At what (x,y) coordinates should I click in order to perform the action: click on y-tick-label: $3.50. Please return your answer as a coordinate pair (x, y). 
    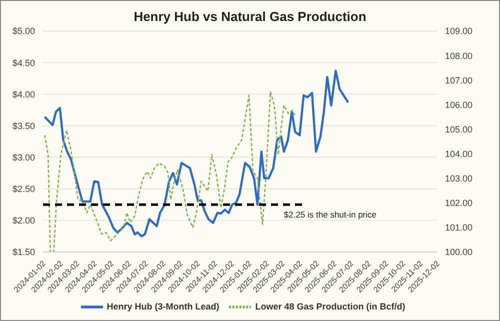
    Looking at the image, I should click on (23, 125).